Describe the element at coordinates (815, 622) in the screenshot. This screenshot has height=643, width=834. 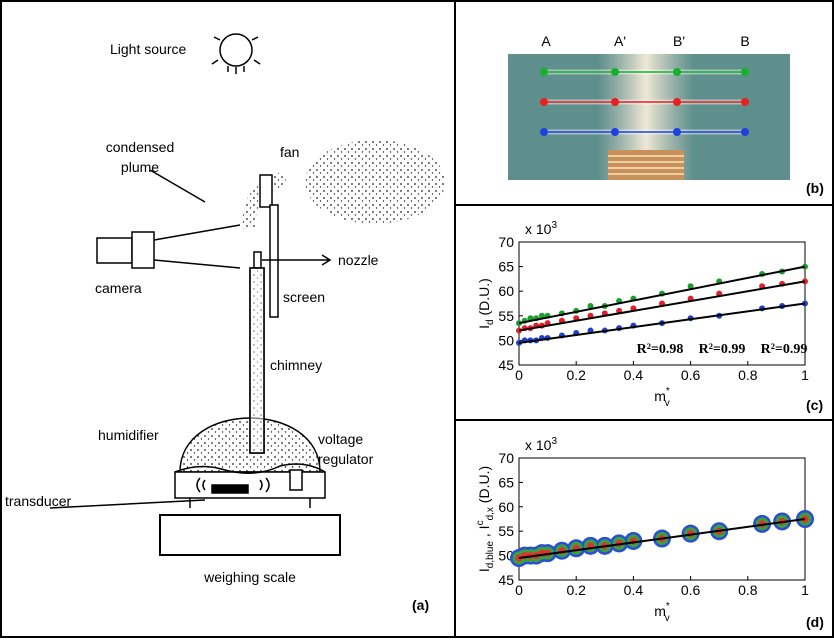
I see `panel-tag: (d)` at that location.